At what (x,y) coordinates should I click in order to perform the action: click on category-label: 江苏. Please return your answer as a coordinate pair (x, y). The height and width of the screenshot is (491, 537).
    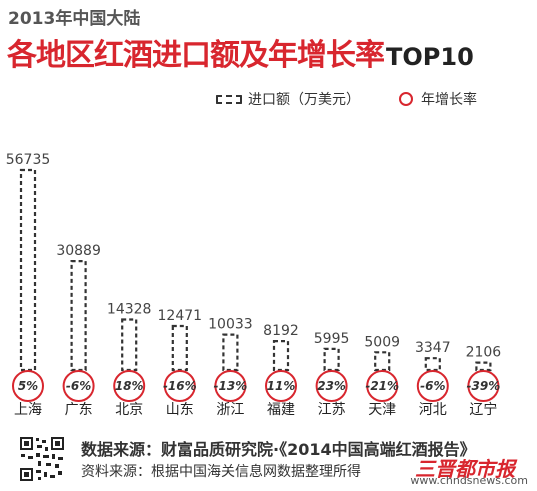
    Looking at the image, I should click on (332, 410).